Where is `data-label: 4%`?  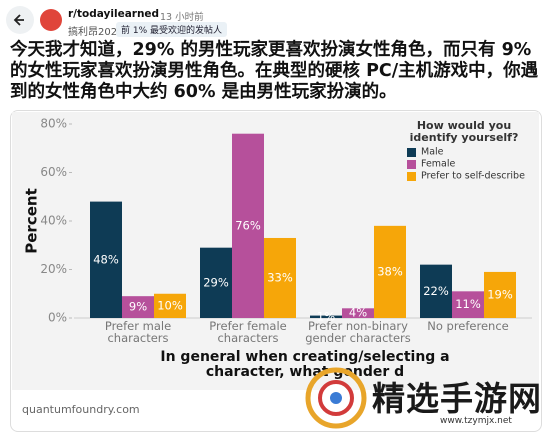
data-label: 4% is located at coordinates (358, 313).